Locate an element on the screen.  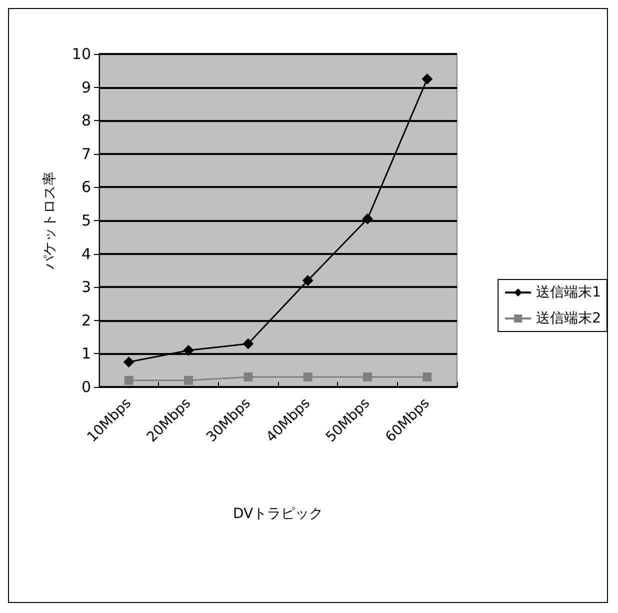
y-tick-label: 4 is located at coordinates (86, 253).